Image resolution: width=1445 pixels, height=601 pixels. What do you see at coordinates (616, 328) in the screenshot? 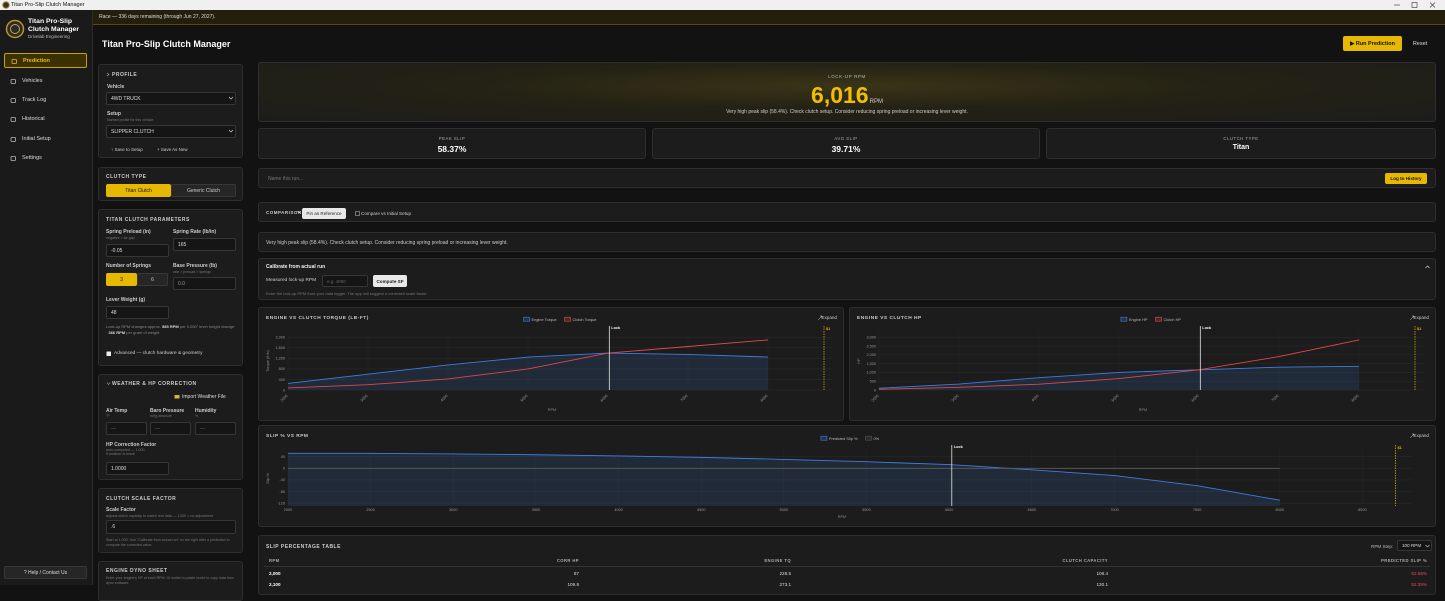
I see `lock-label: Lock` at bounding box center [616, 328].